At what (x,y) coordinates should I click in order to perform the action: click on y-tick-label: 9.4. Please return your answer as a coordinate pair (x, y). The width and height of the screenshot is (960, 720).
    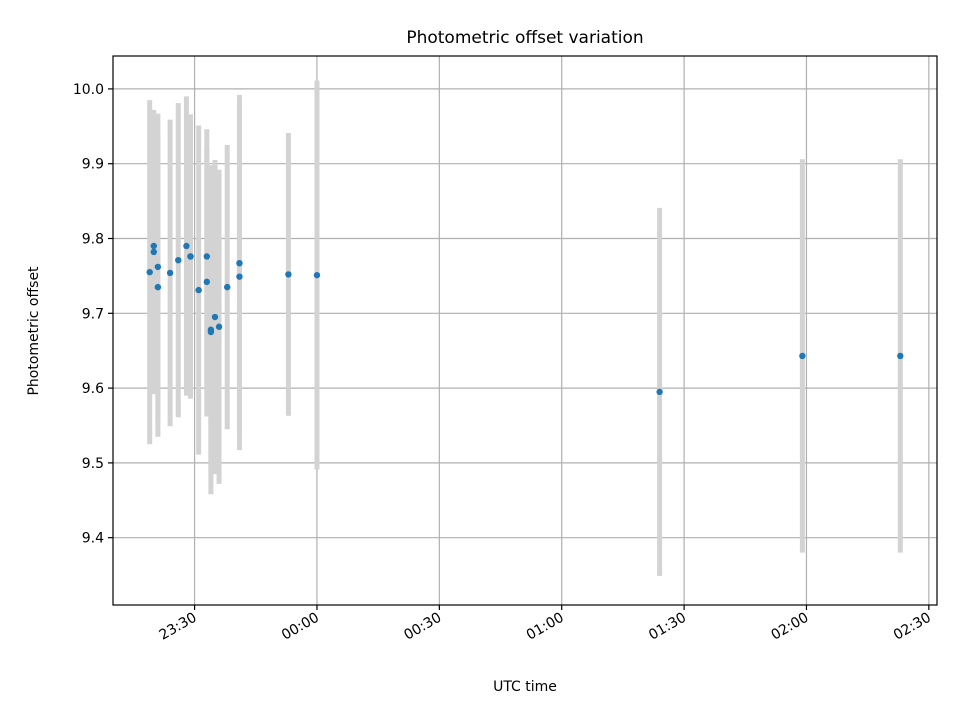
    Looking at the image, I should click on (93, 539).